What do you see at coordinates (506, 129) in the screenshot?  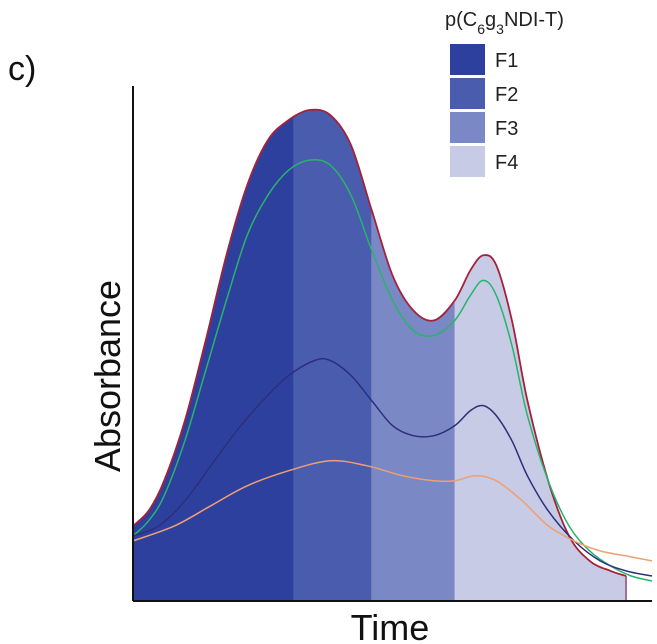 I see `legend-label-f3: F3` at bounding box center [506, 129].